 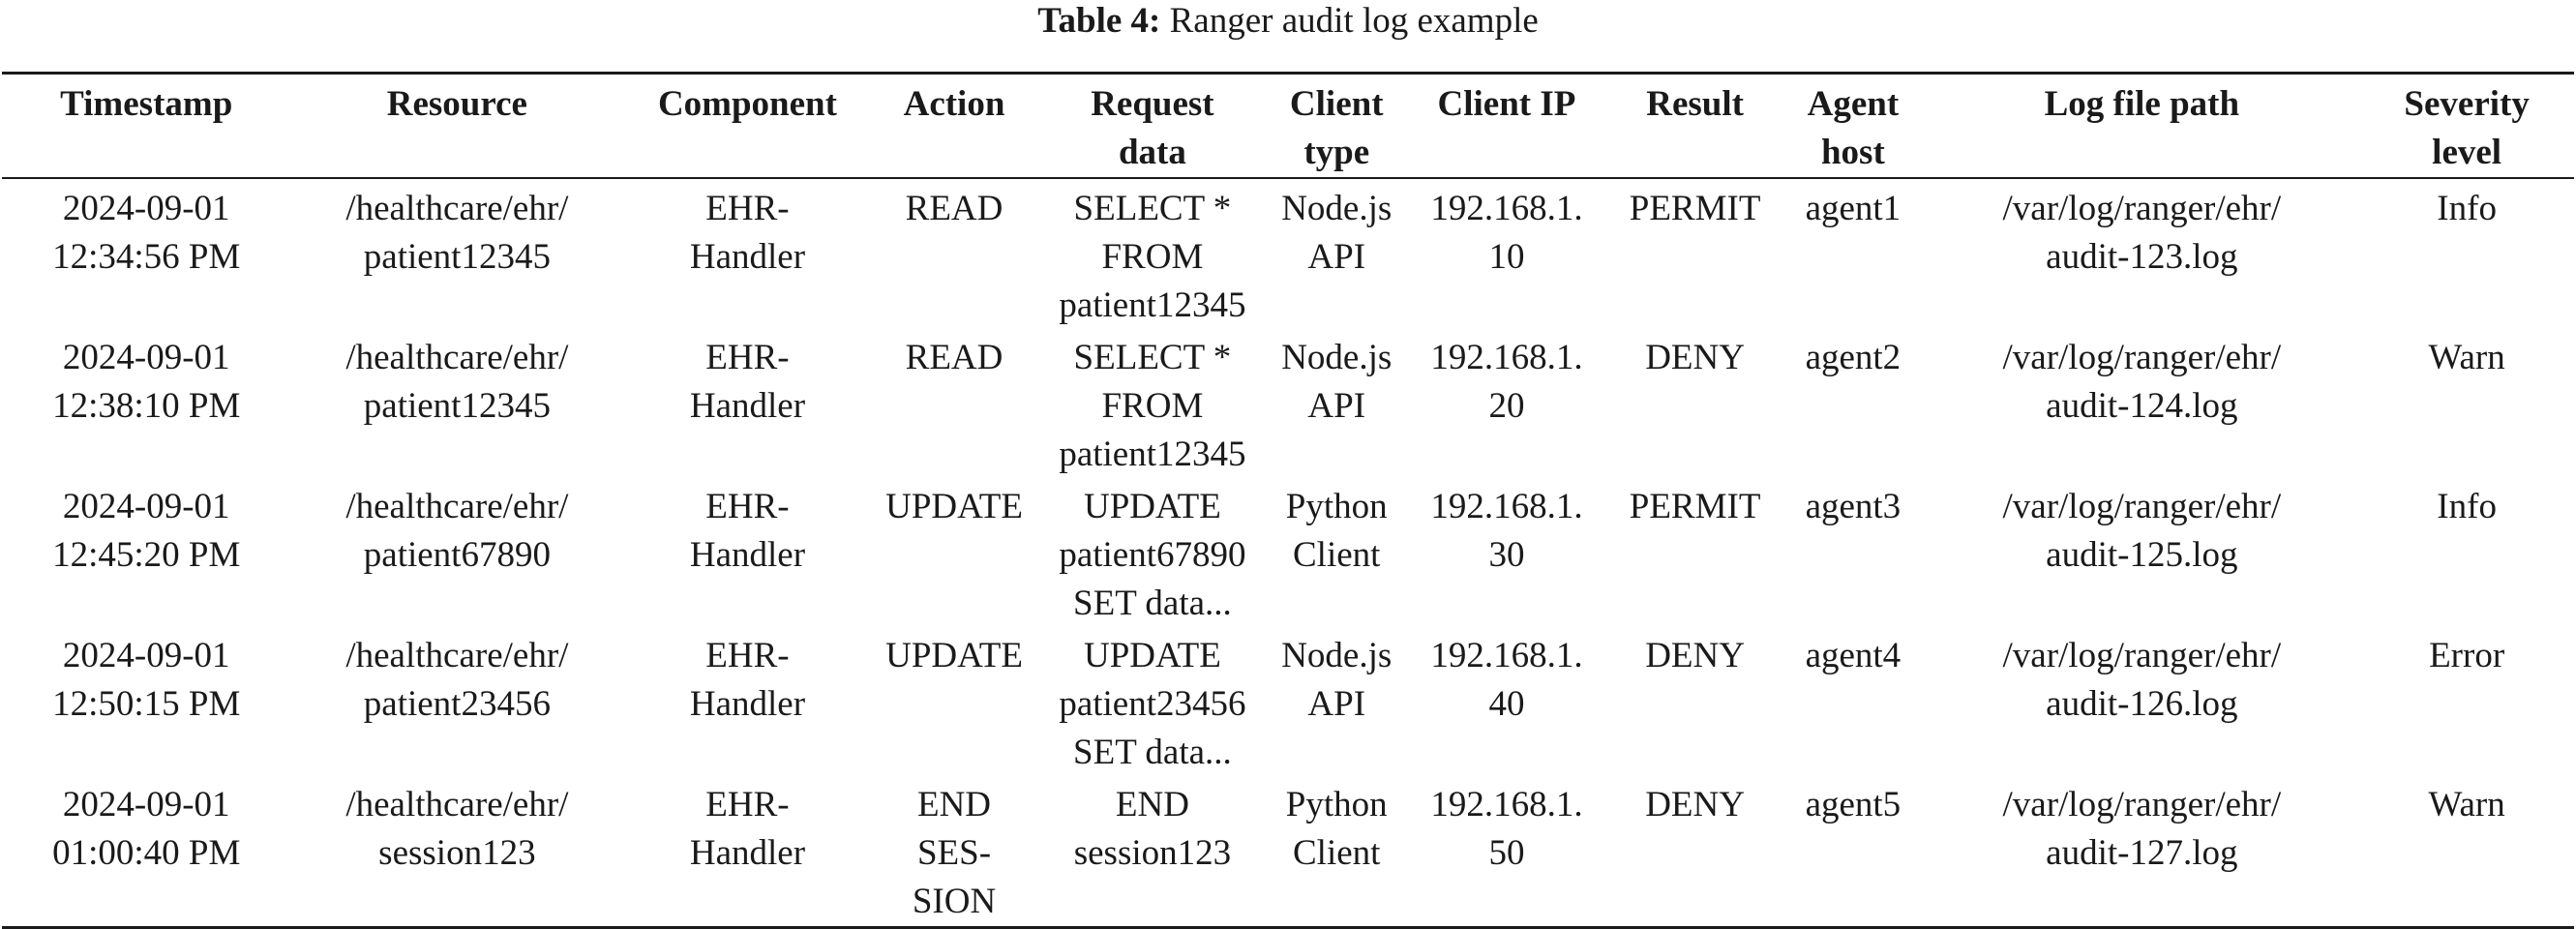 I want to click on cell-request-data: END session123, so click(x=1152, y=829).